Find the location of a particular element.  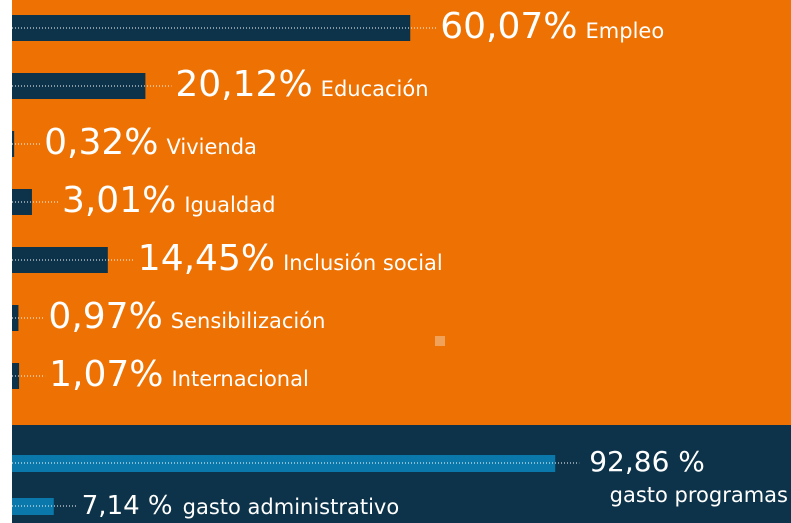

category-label: Educación is located at coordinates (375, 89).